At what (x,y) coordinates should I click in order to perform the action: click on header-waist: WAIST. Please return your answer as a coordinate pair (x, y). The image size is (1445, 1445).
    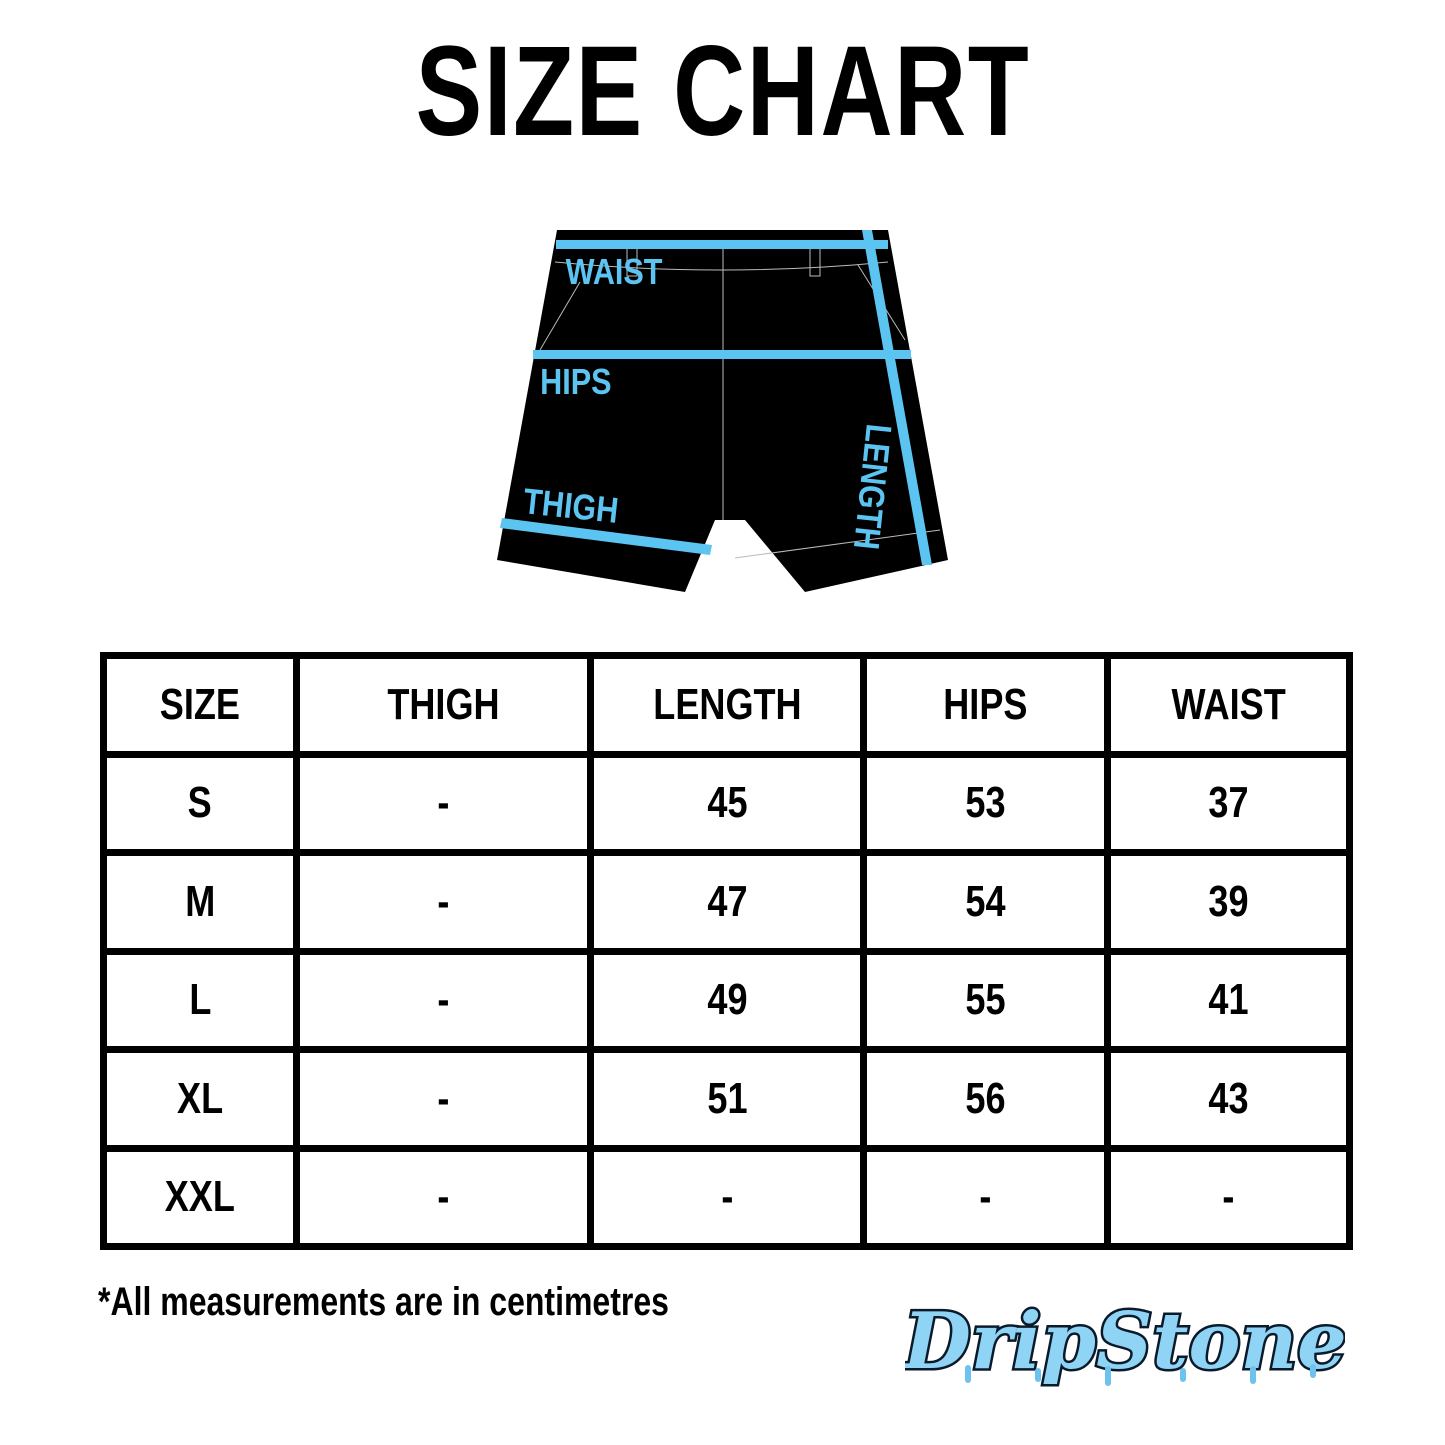
    Looking at the image, I should click on (1228, 705).